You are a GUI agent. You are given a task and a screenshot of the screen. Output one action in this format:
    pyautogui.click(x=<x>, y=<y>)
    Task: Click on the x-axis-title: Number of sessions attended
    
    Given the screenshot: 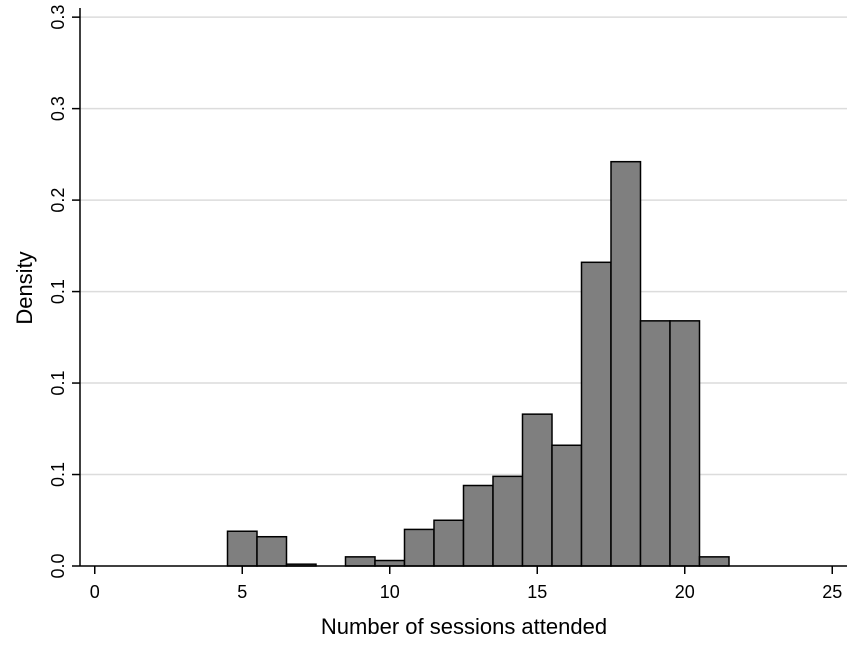 What is the action you would take?
    pyautogui.click(x=464, y=626)
    